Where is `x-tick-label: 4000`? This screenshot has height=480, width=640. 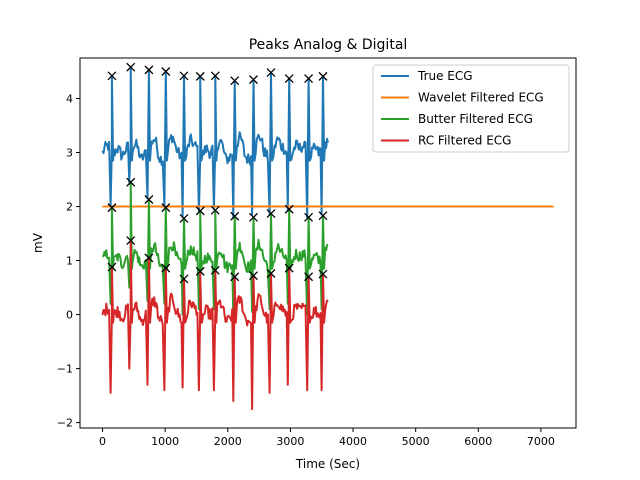
x-tick-label: 4000 is located at coordinates (353, 441).